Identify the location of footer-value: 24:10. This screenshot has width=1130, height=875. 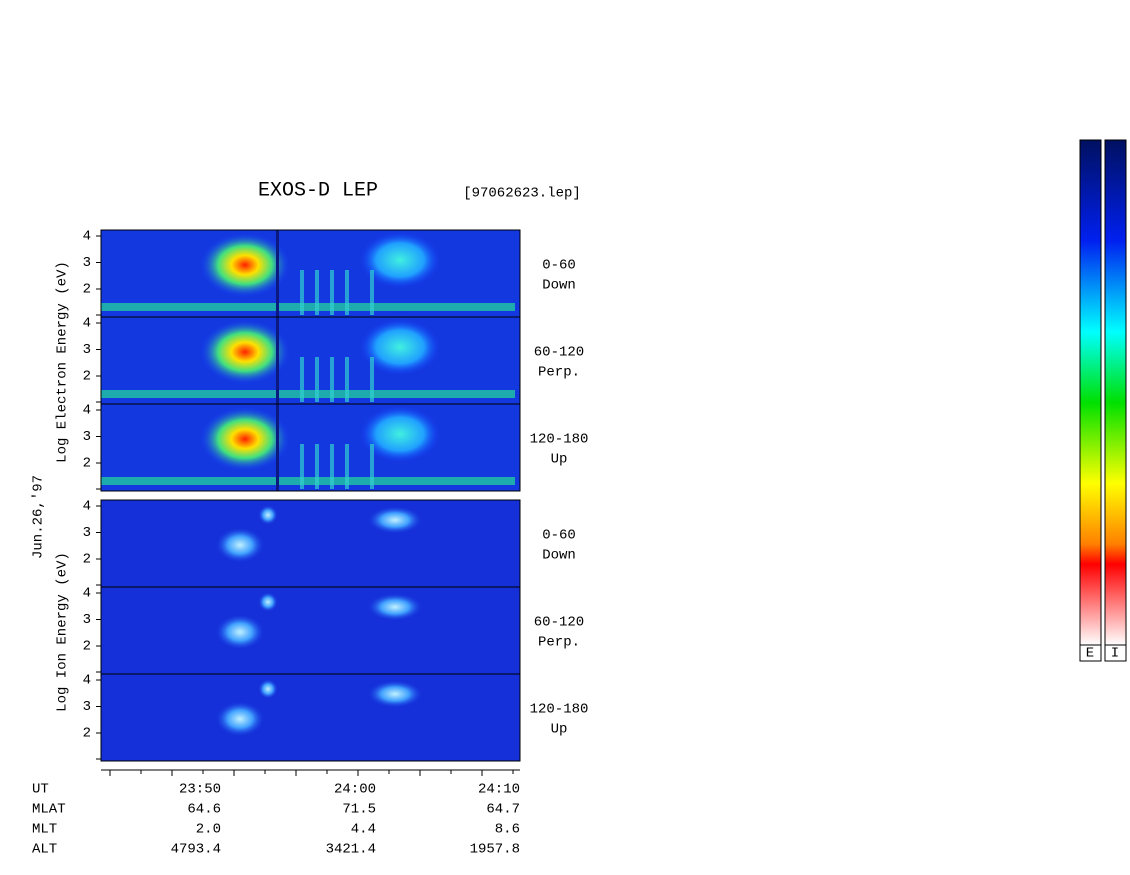
(499, 790).